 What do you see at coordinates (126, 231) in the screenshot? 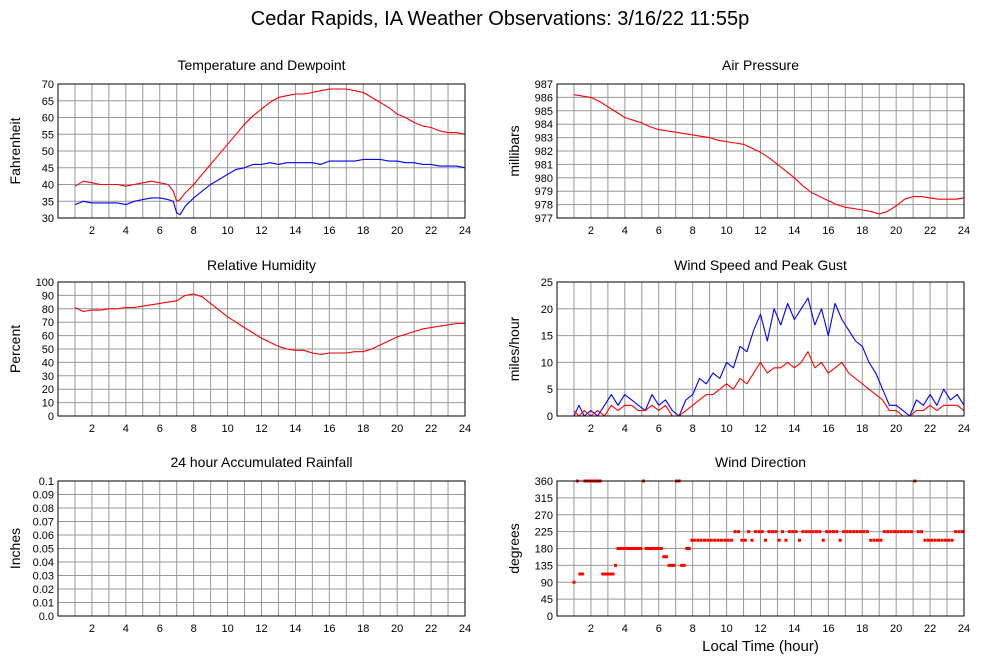
I see `x-tick-label: 4` at bounding box center [126, 231].